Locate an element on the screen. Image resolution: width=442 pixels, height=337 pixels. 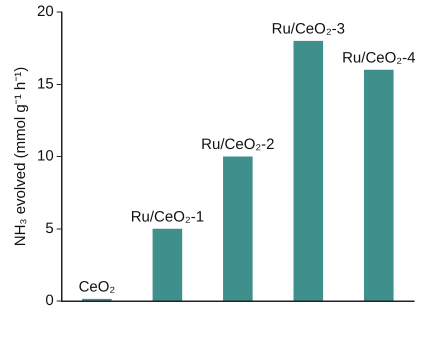
x-tick-label: Ru/CeO₂-4 is located at coordinates (379, 57).